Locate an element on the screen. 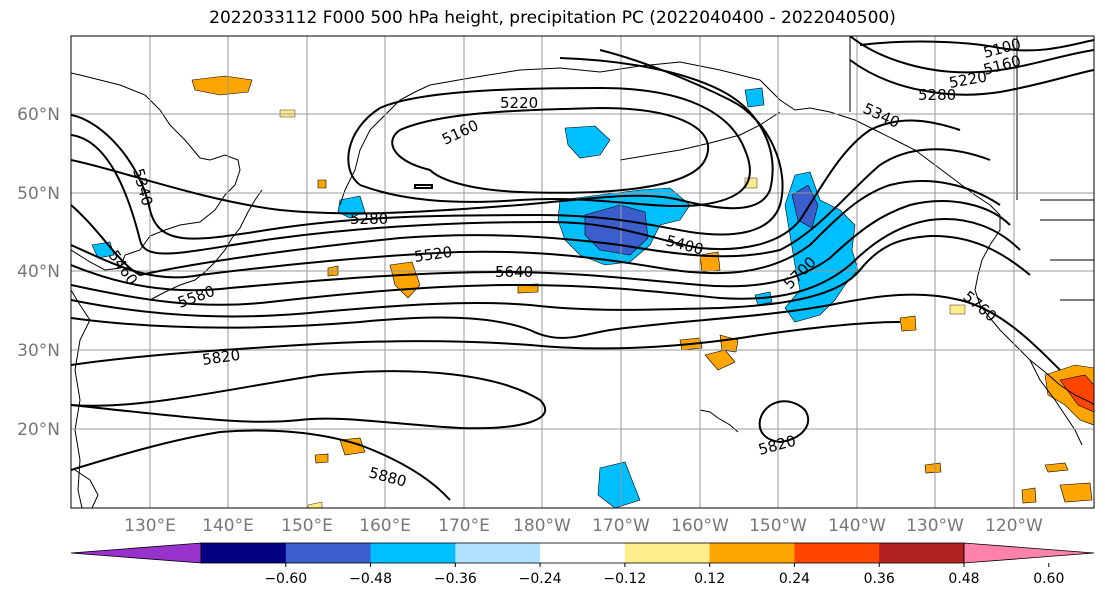 The width and height of the screenshot is (1105, 601). lon-label: 150°E is located at coordinates (307, 526).